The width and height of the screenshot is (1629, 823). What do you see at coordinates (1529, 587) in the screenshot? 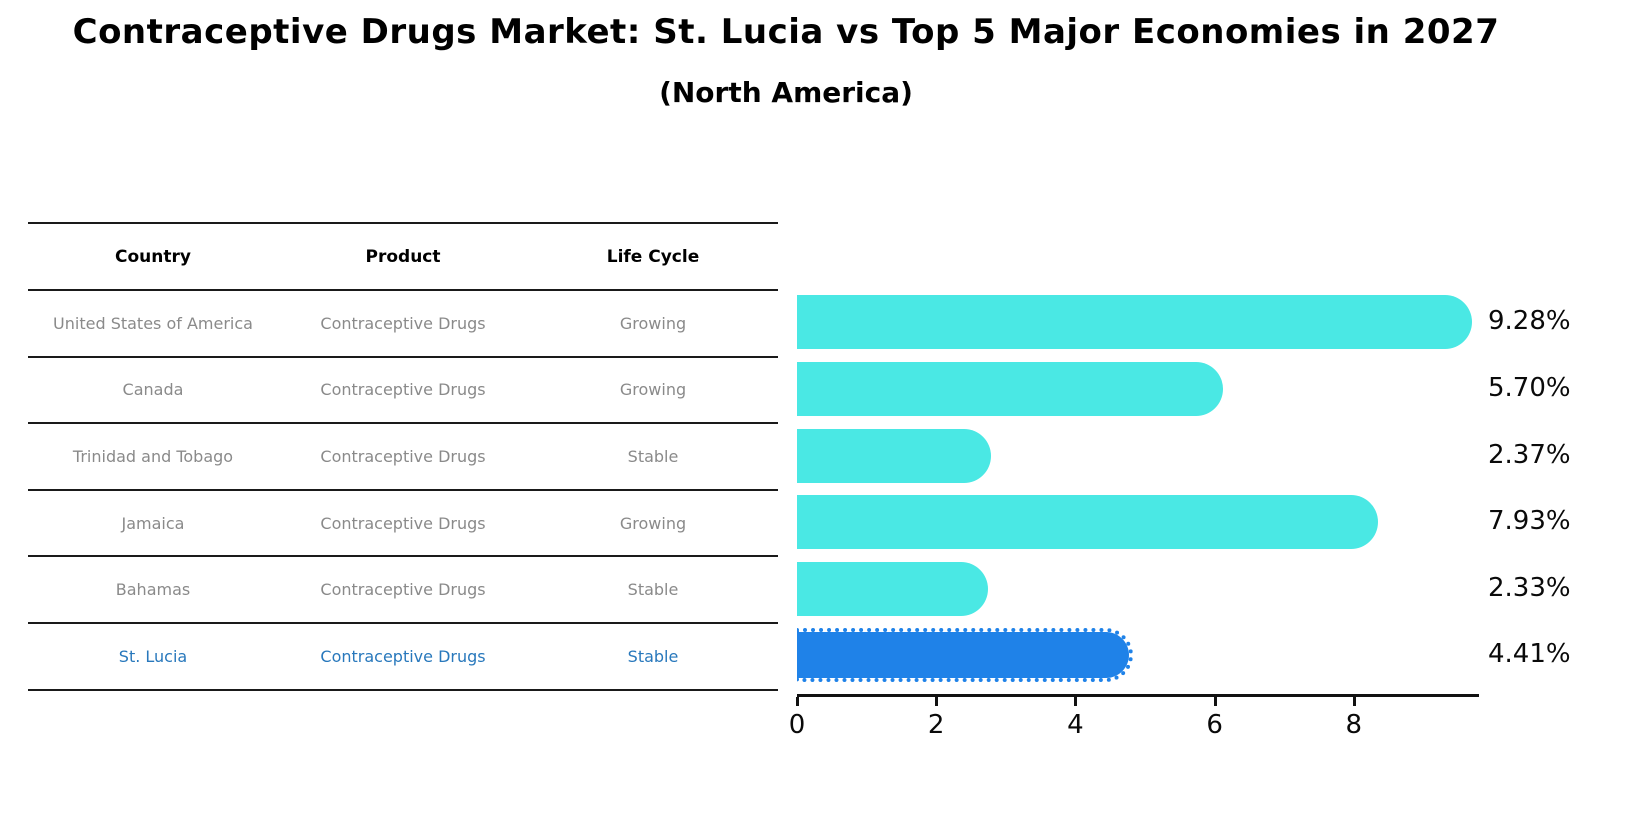
I see `value-label: 2.33%` at bounding box center [1529, 587].